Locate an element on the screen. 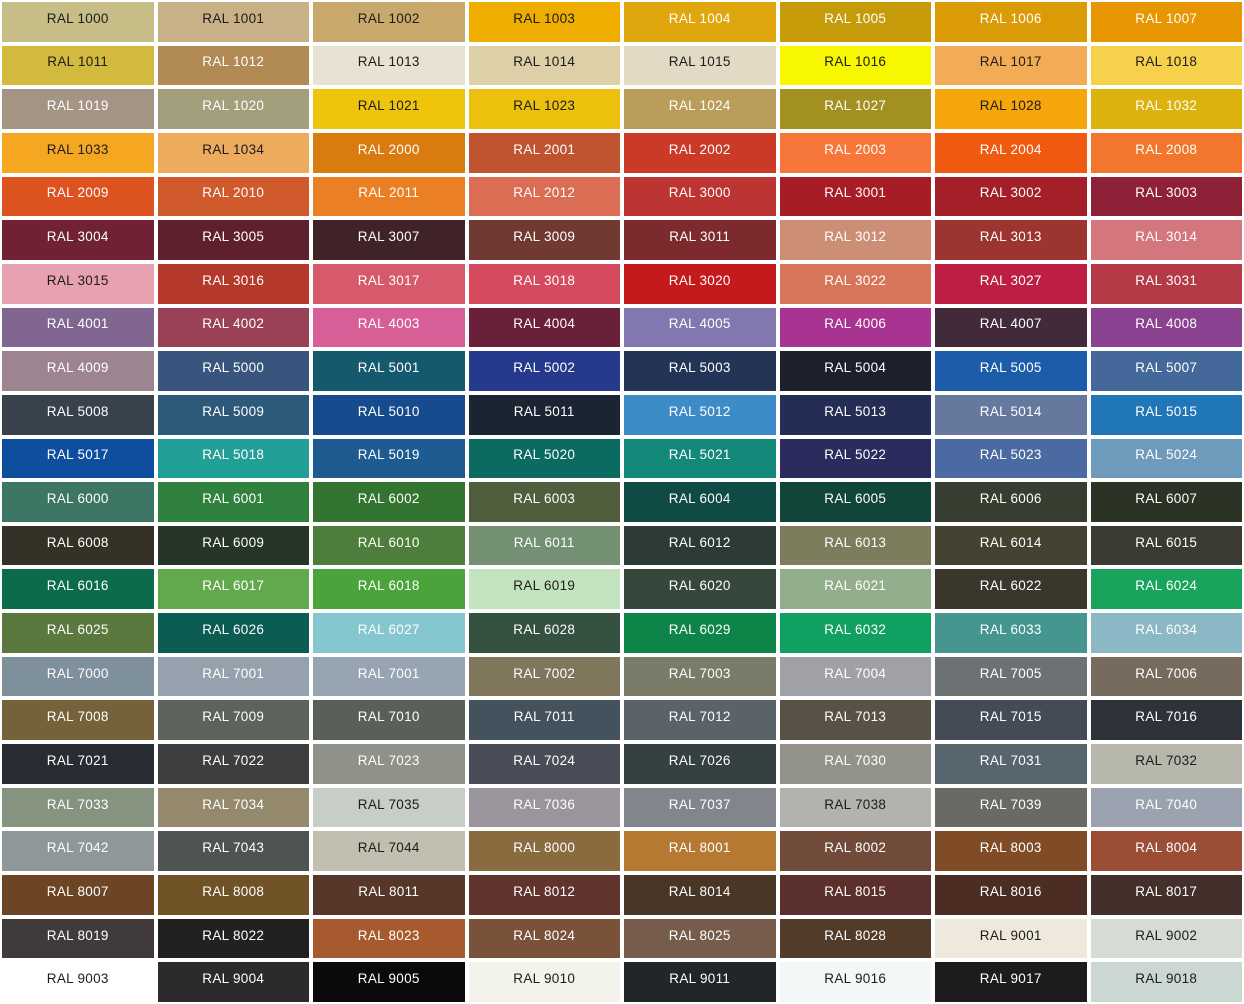 The height and width of the screenshot is (1004, 1244). swatch-ral-7030: RAL 7030 is located at coordinates (855, 764).